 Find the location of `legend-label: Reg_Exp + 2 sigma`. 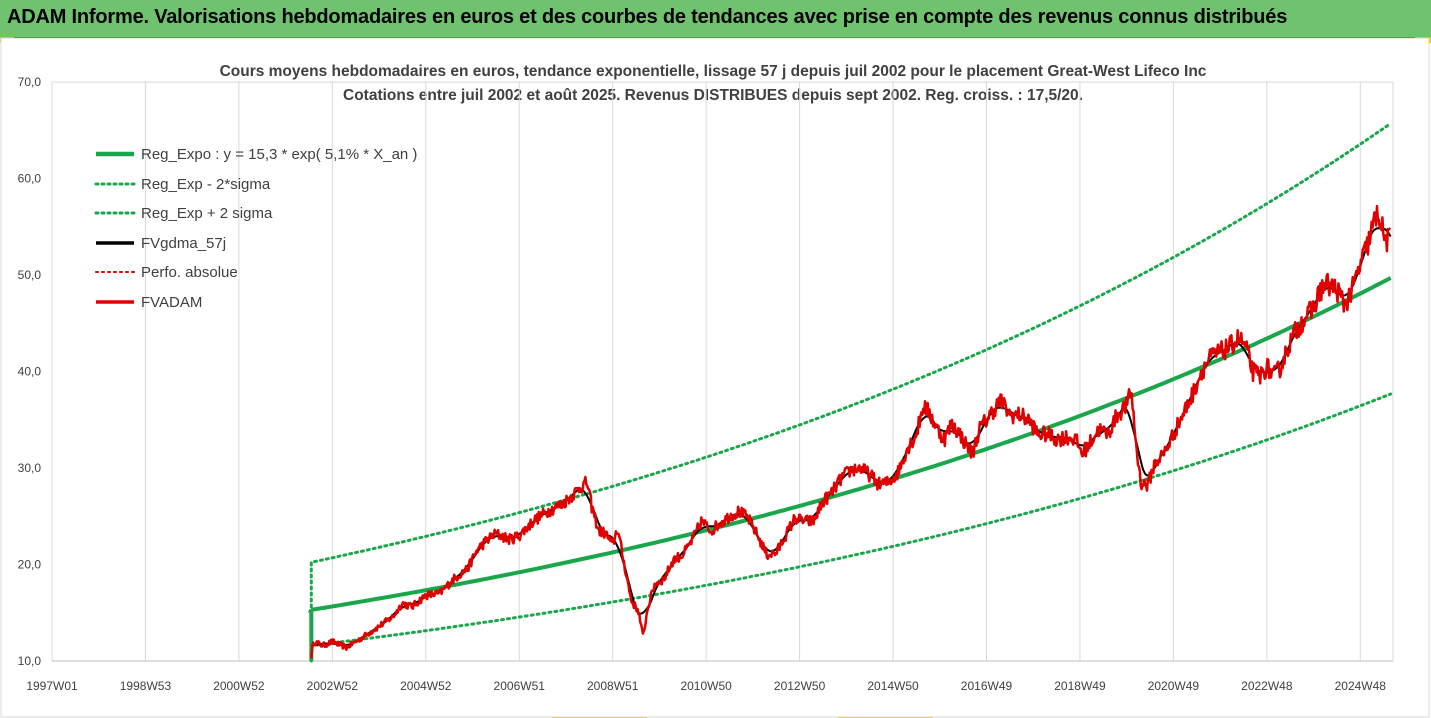

legend-label: Reg_Exp + 2 sigma is located at coordinates (207, 213).